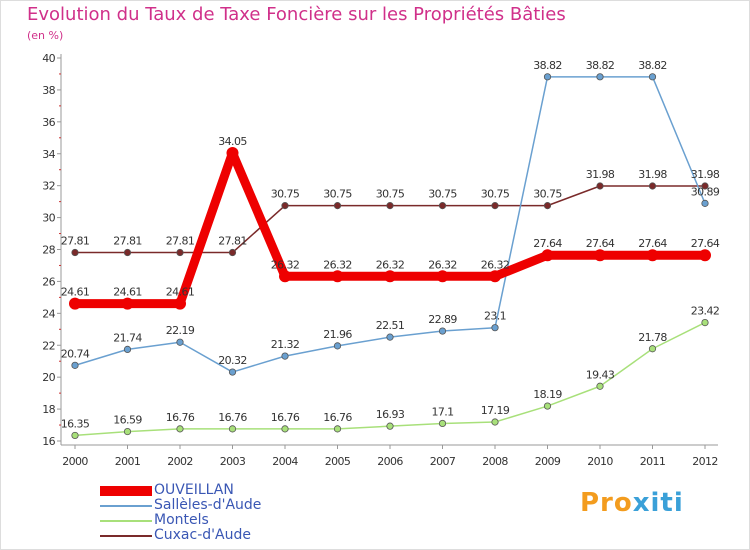  Describe the element at coordinates (75, 423) in the screenshot. I see `data-label: 16.35` at that location.